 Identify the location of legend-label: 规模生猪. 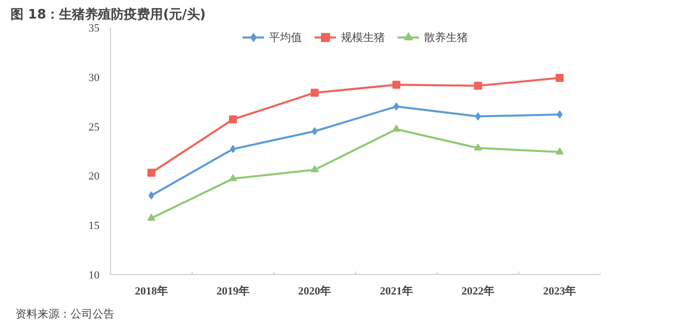
(363, 37).